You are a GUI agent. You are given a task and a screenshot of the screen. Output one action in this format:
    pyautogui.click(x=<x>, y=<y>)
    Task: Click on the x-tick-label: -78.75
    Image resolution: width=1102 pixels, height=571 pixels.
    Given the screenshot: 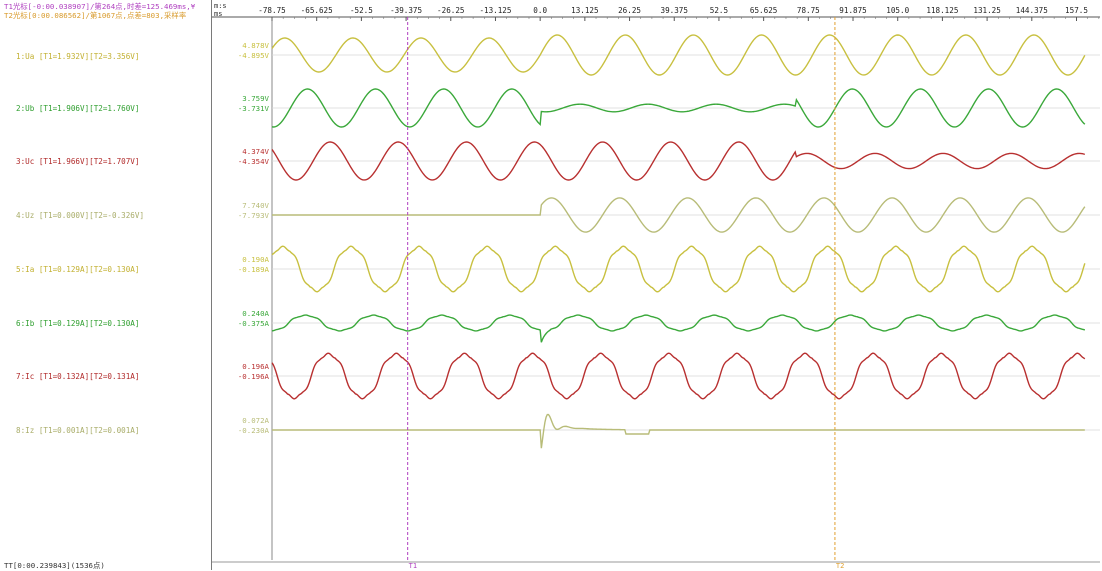 What is the action you would take?
    pyautogui.click(x=271, y=10)
    